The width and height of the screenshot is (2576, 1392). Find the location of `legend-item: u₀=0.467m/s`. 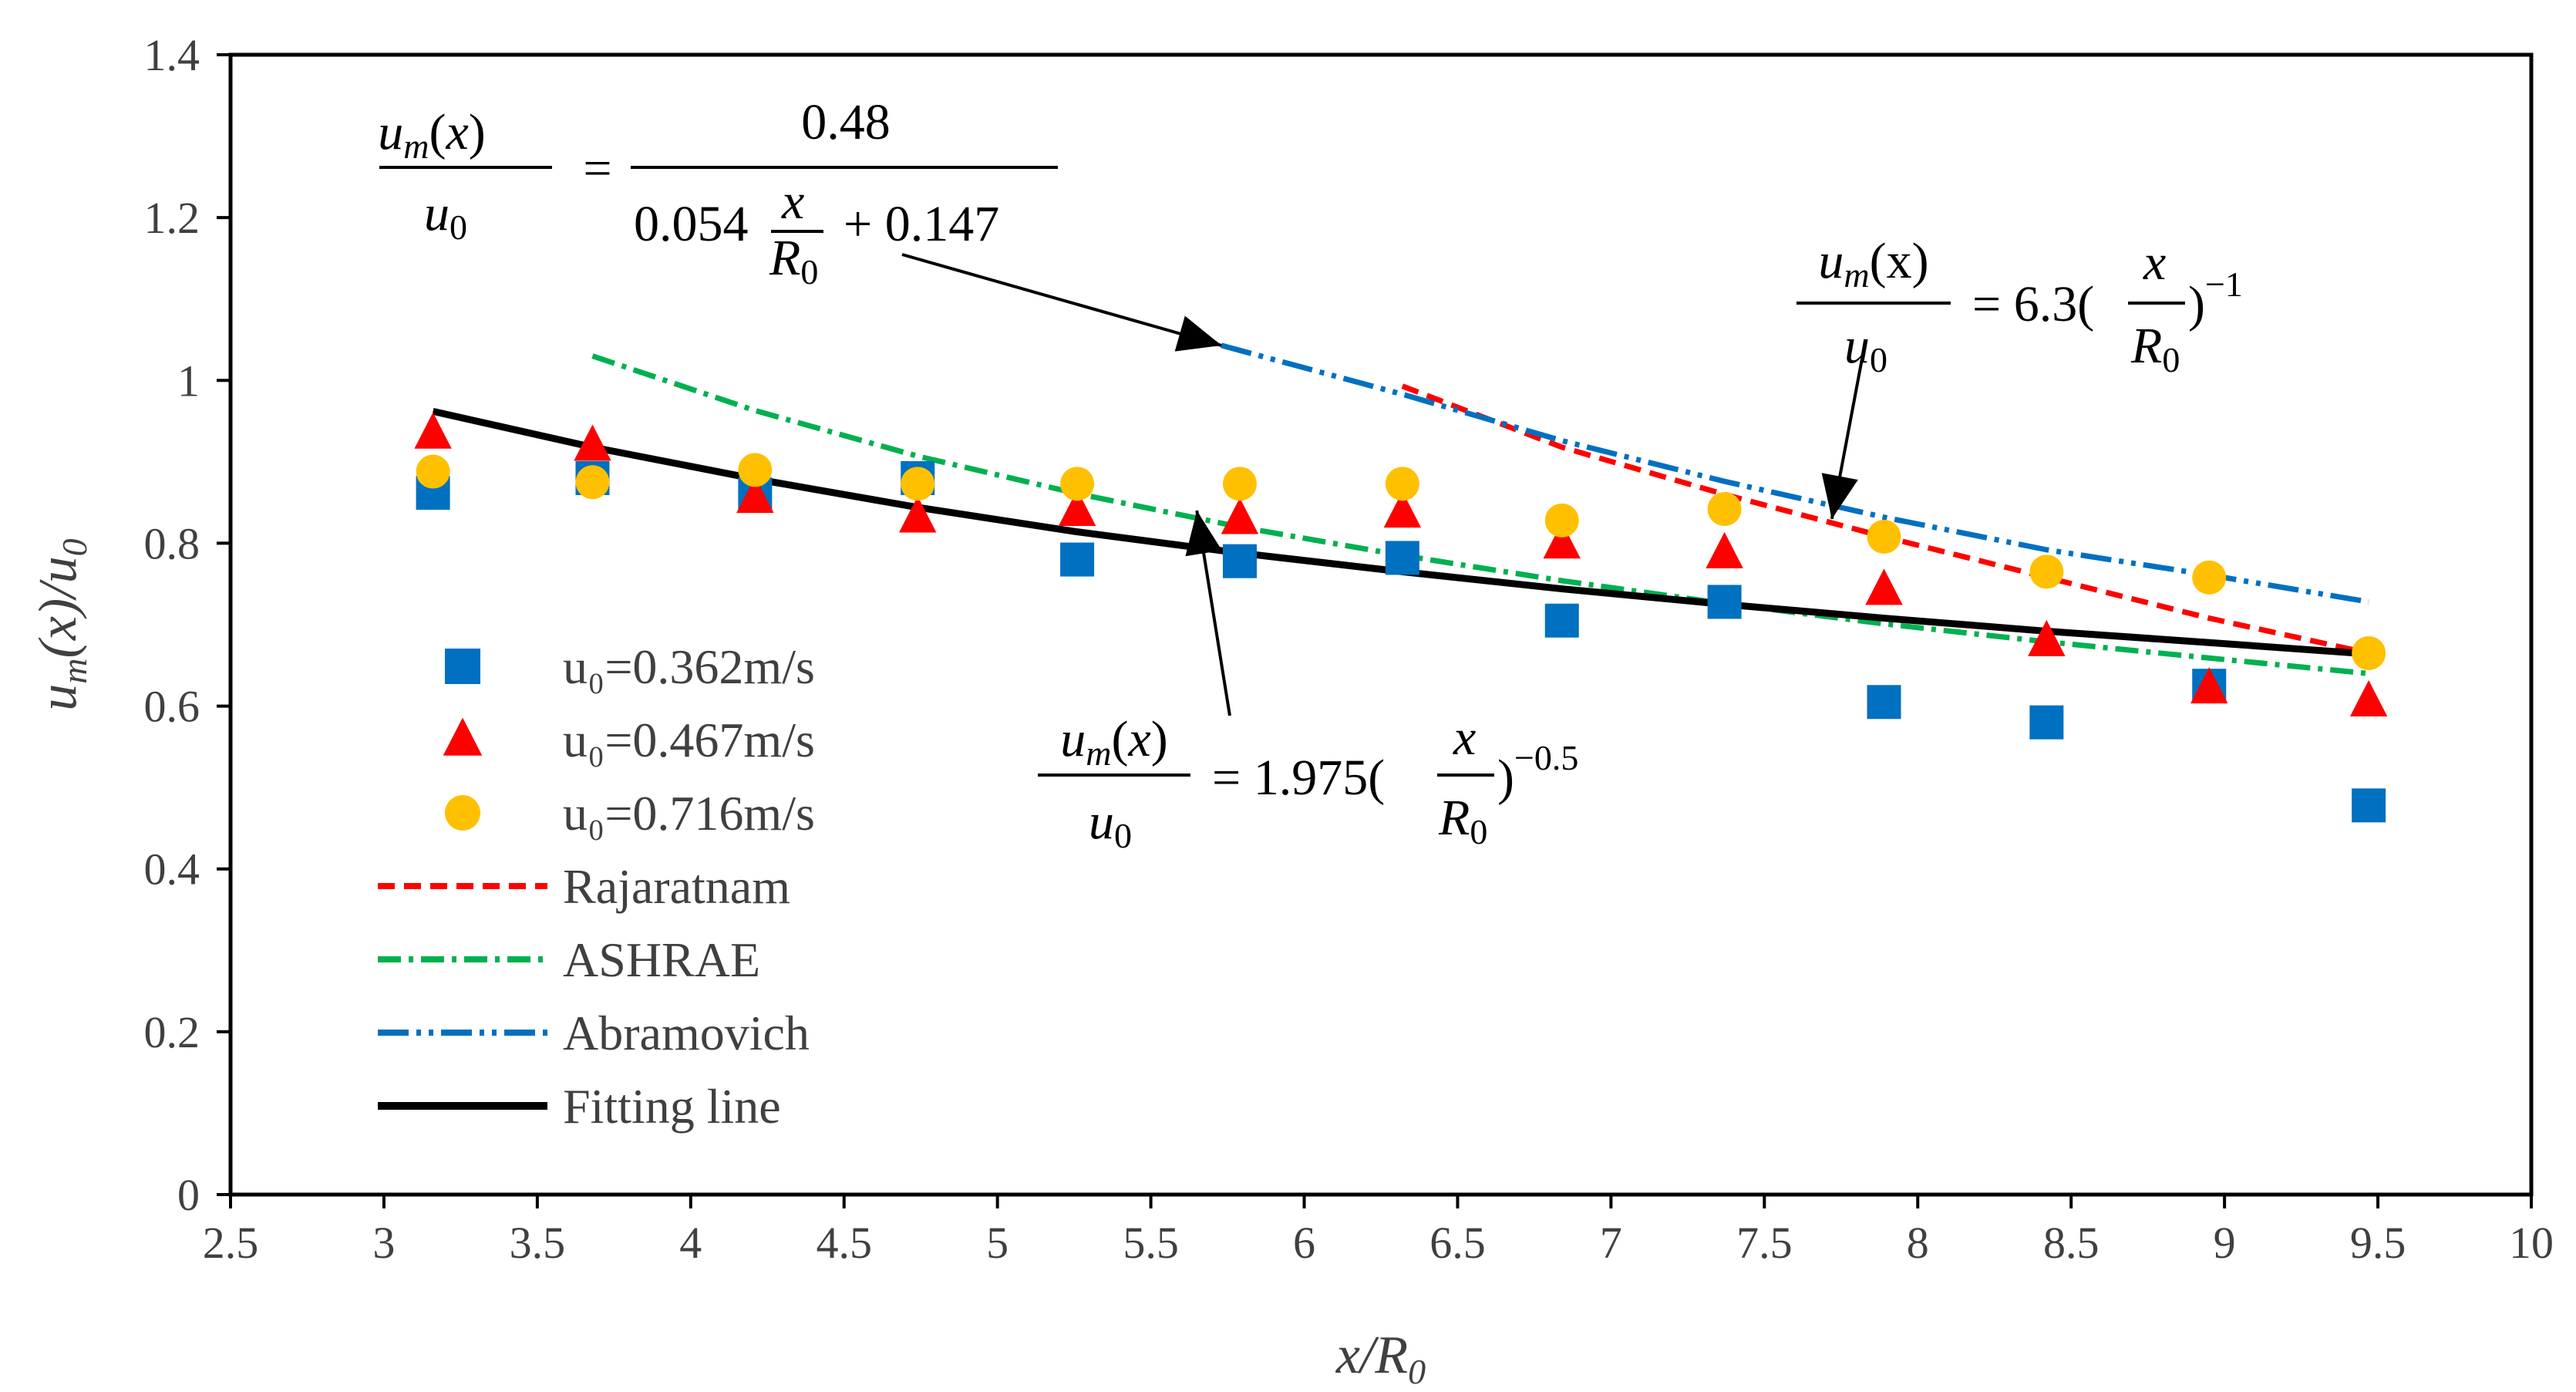

legend-item: u₀=0.467m/s is located at coordinates (629, 740).